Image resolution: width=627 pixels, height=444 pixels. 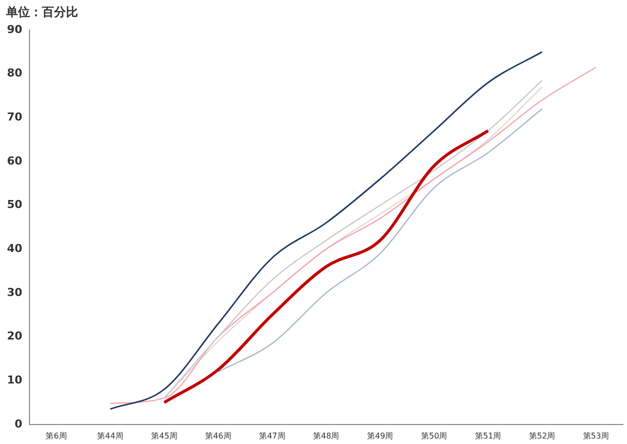 What do you see at coordinates (326, 435) in the screenshot?
I see `x-tick-label: 第48周` at bounding box center [326, 435].